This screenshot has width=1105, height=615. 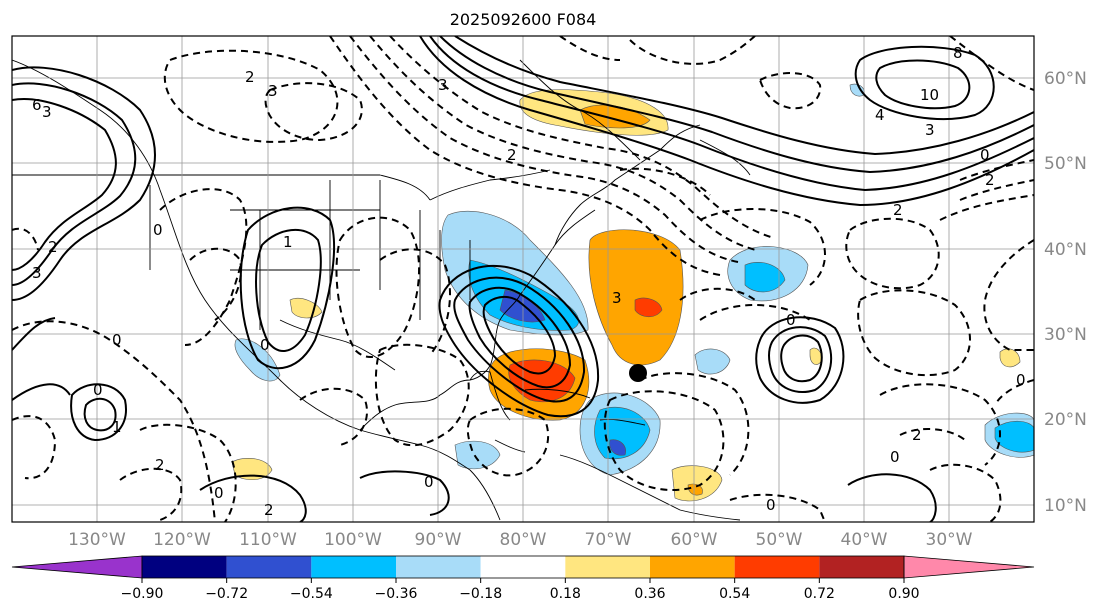 What do you see at coordinates (734, 594) in the screenshot?
I see `colorbar-label: 0.54` at bounding box center [734, 594].